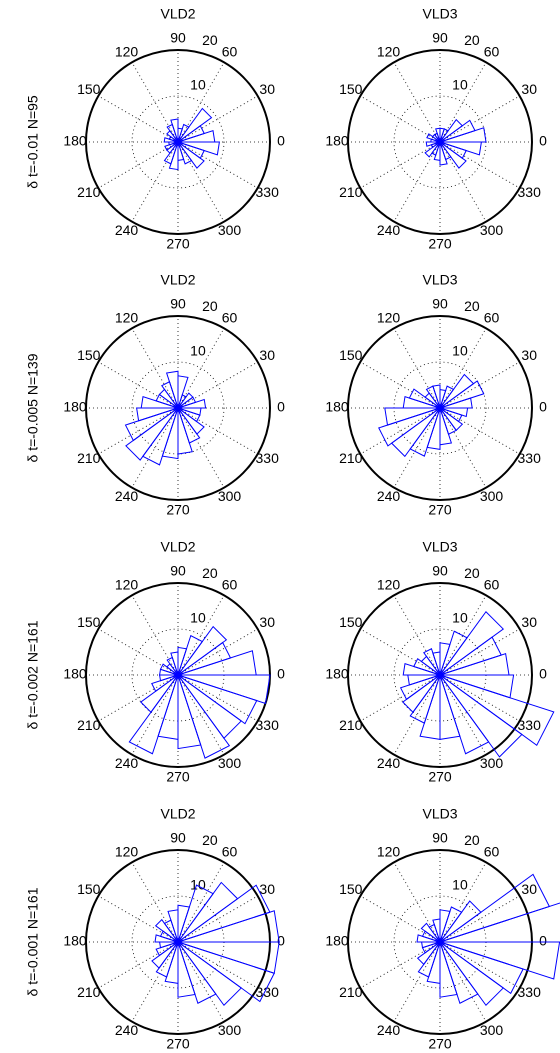 The height and width of the screenshot is (1053, 560). What do you see at coordinates (33, 142) in the screenshot?
I see `row-label: δ t=-0.01 N=95` at bounding box center [33, 142].